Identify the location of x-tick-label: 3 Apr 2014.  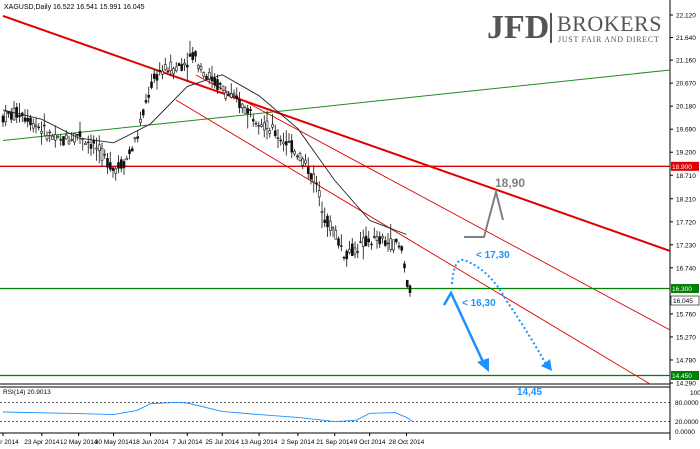
(9, 442).